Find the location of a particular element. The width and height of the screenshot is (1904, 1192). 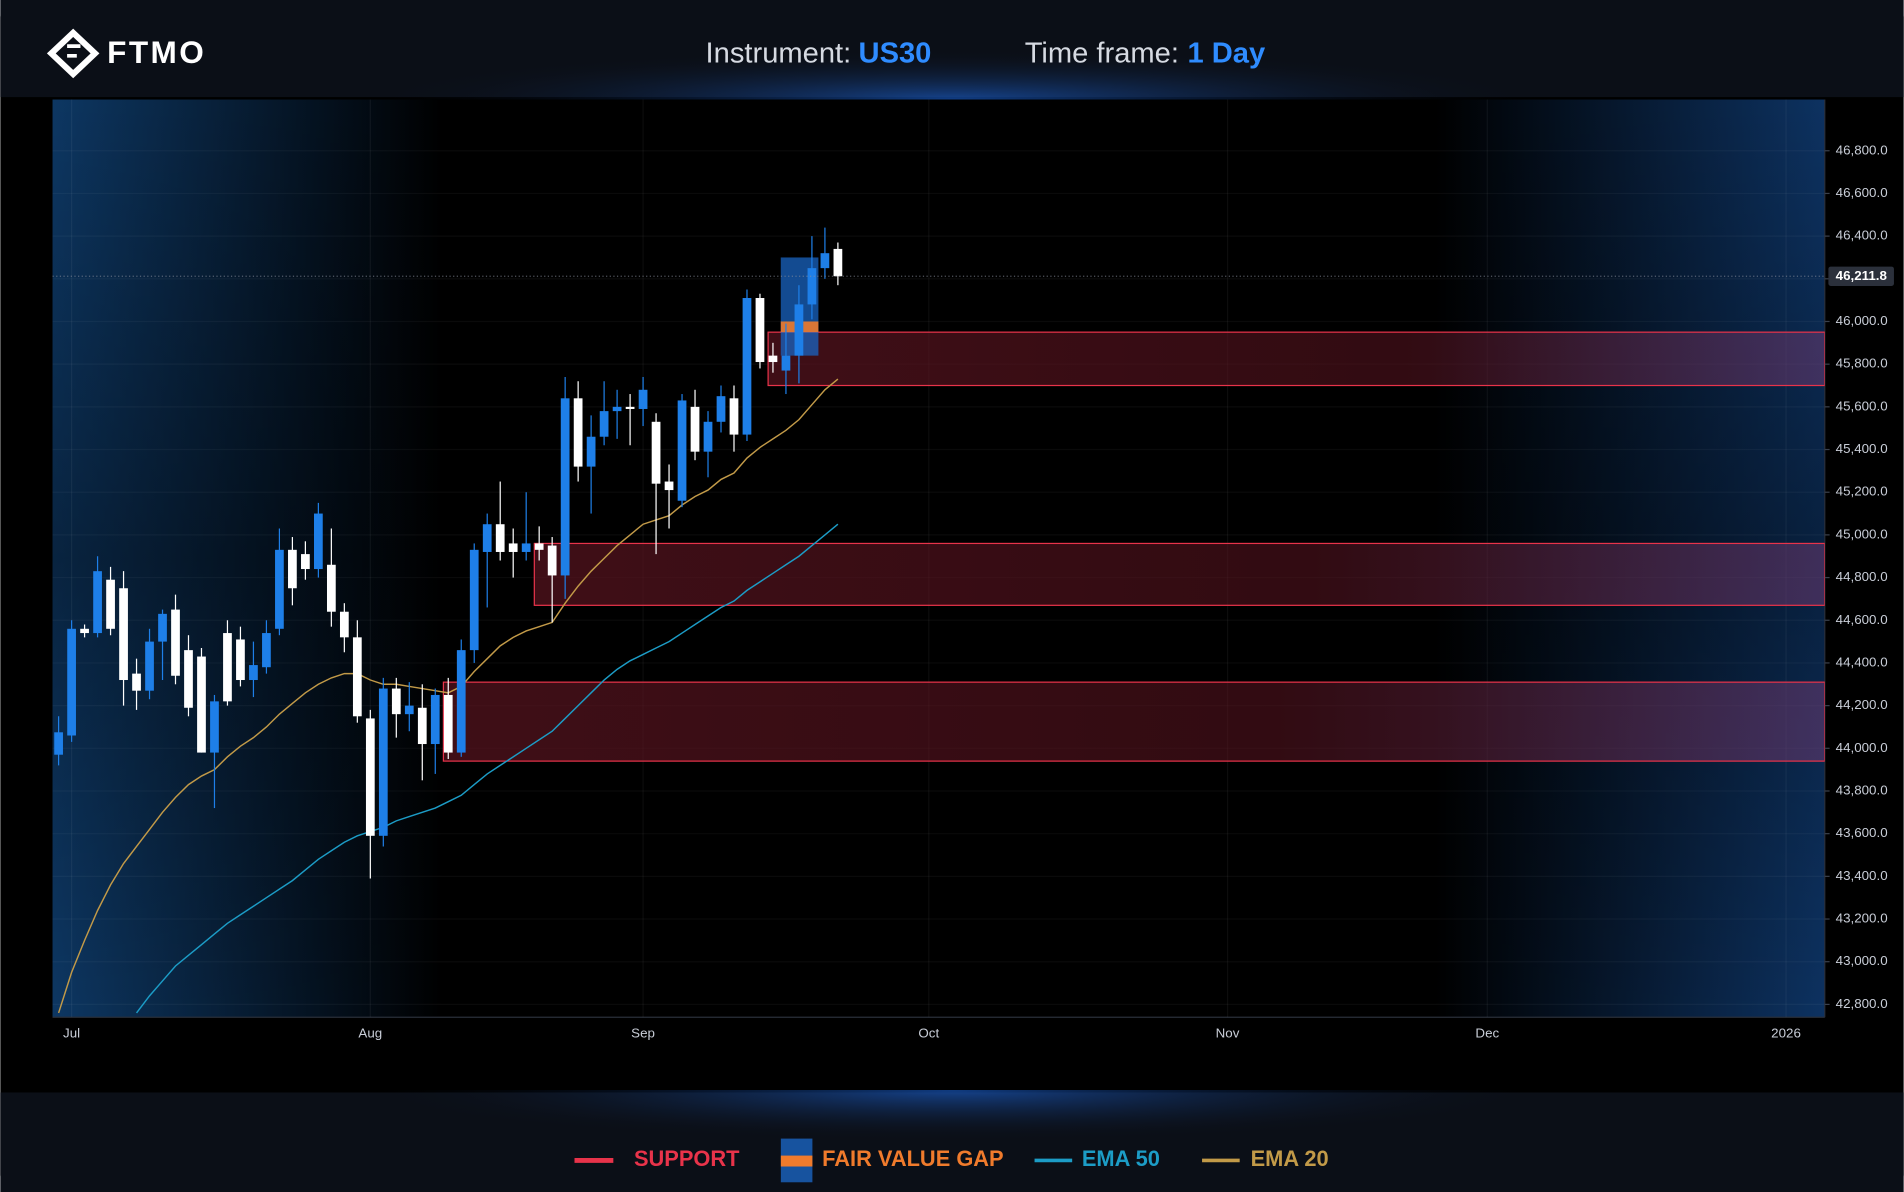

x-tick-label: Sep is located at coordinates (643, 1033).